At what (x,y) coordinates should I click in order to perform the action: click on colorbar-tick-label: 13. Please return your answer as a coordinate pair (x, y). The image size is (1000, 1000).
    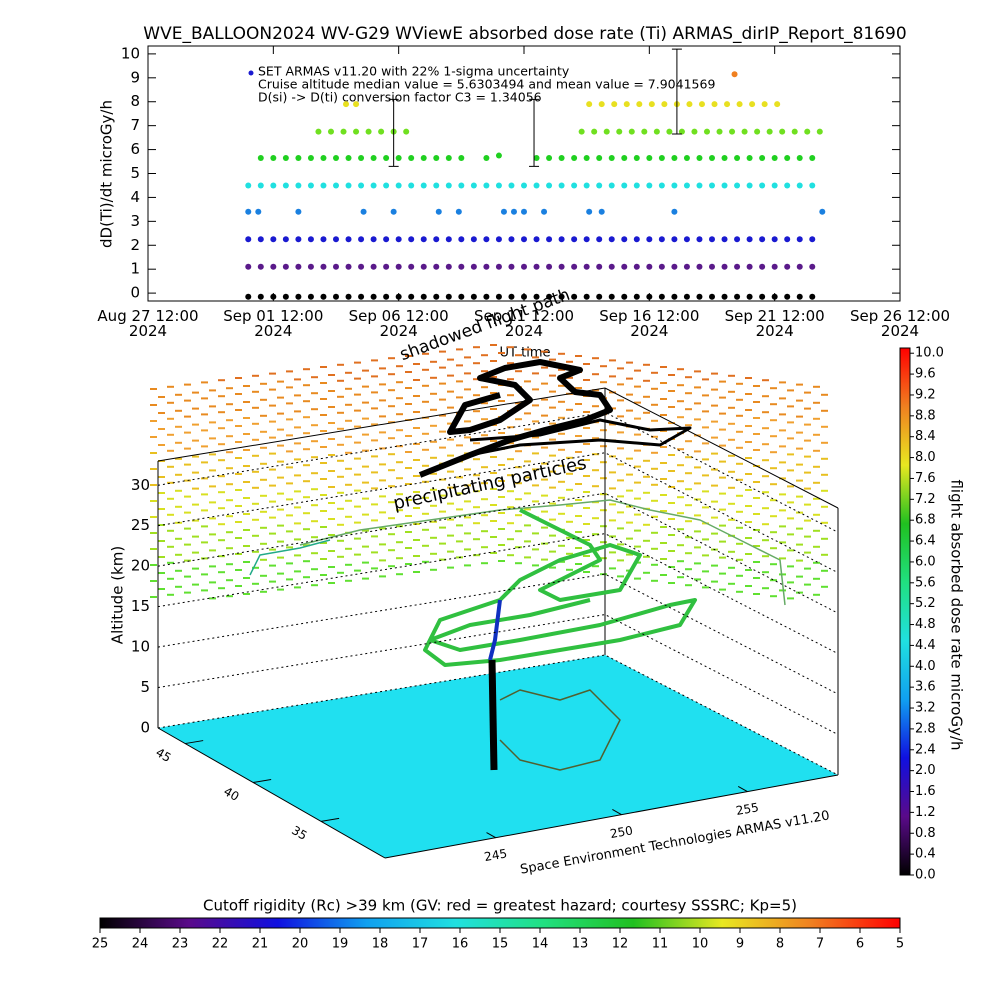
    Looking at the image, I should click on (580, 944).